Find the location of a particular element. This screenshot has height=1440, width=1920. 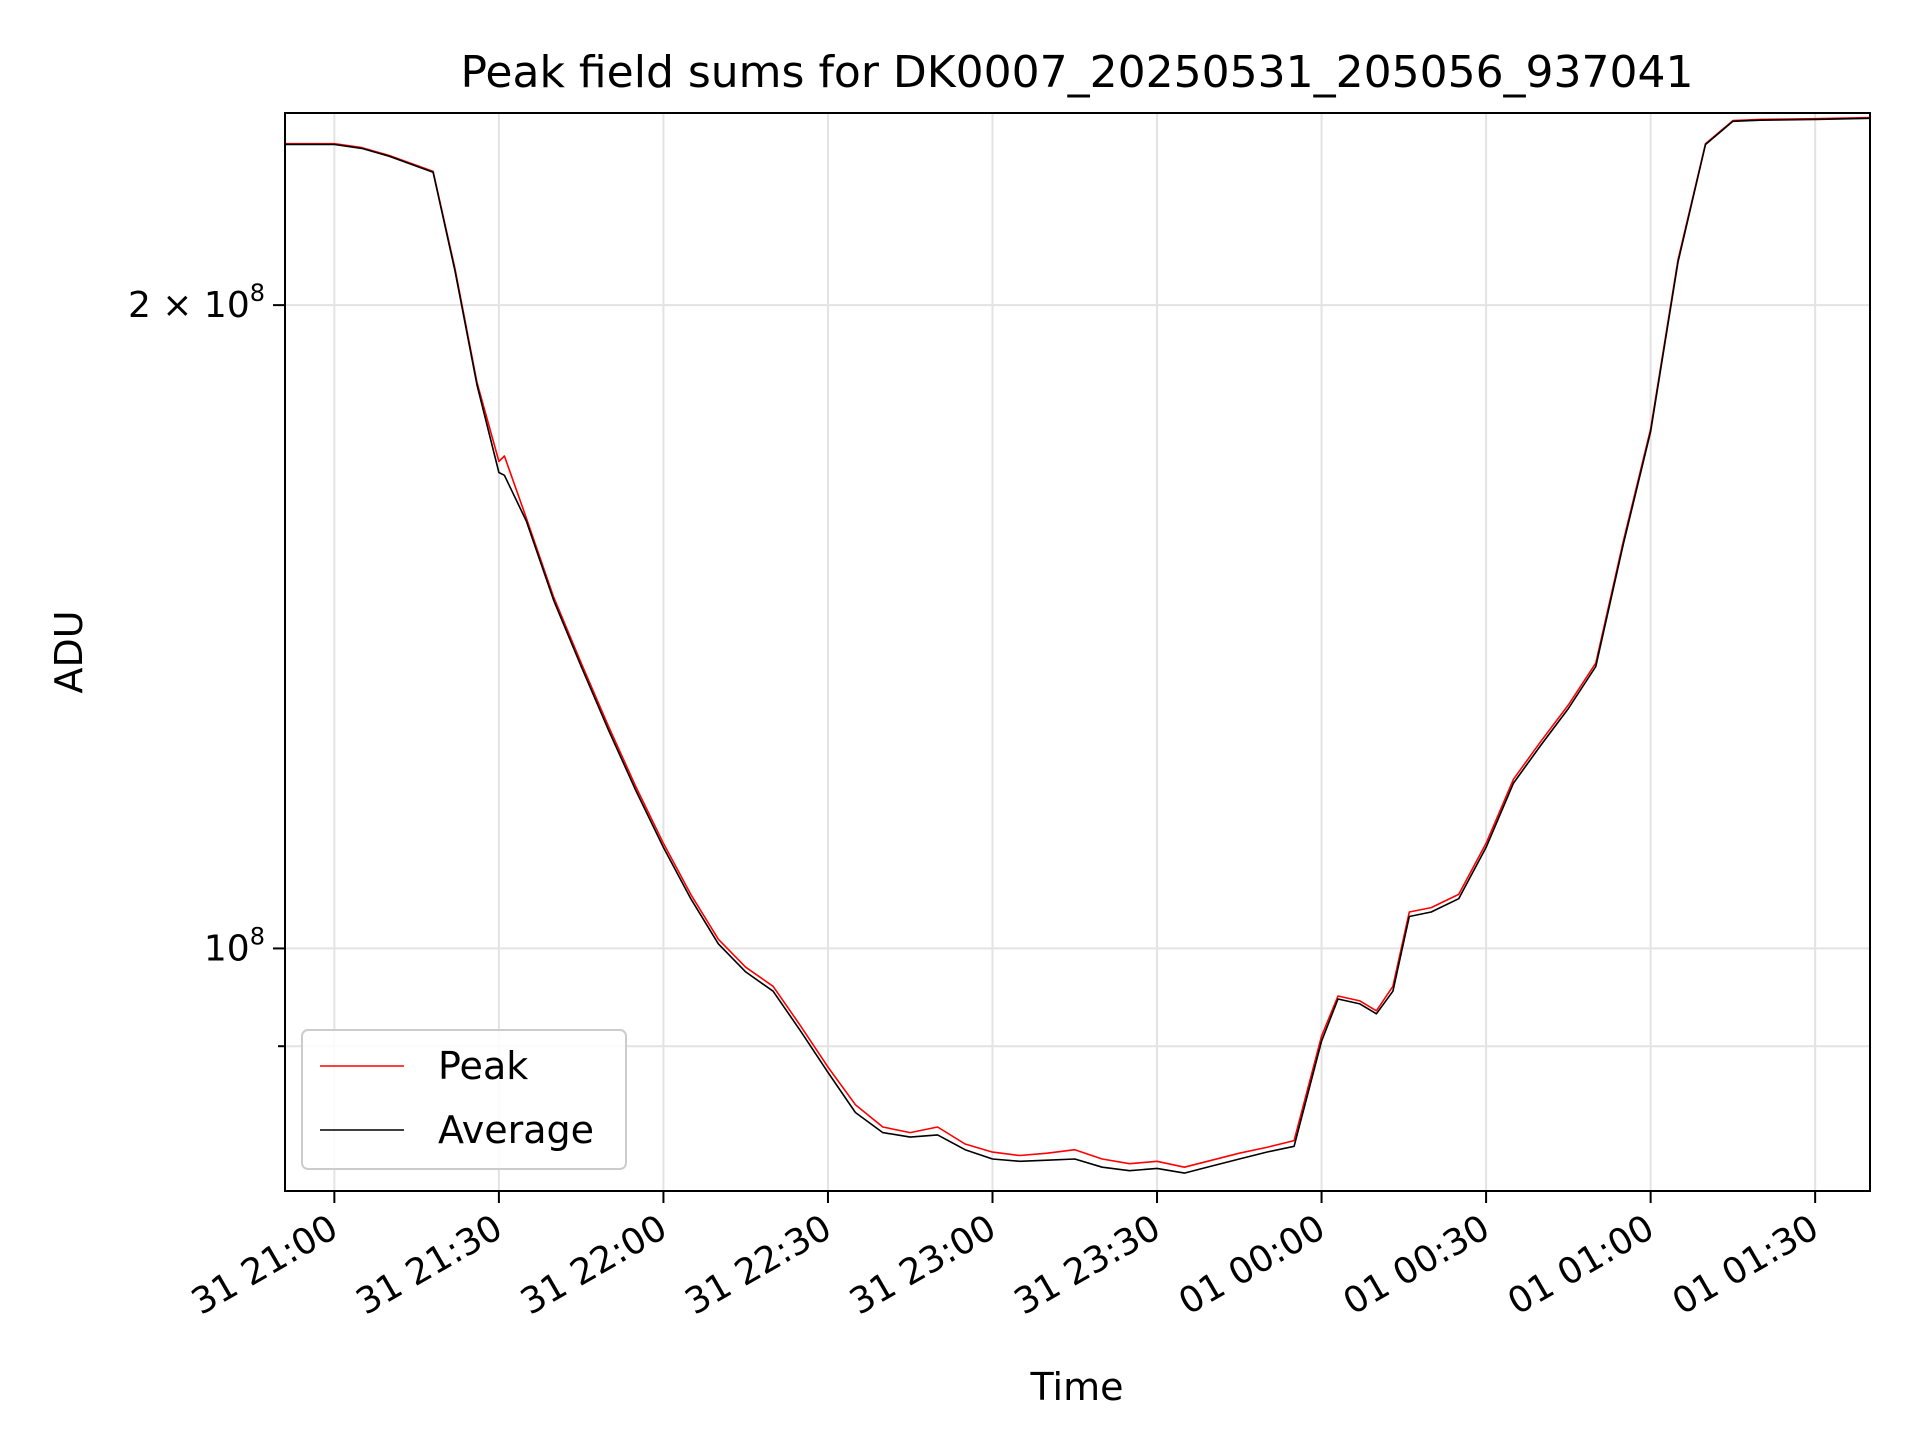

legend-box is located at coordinates (464, 1099).